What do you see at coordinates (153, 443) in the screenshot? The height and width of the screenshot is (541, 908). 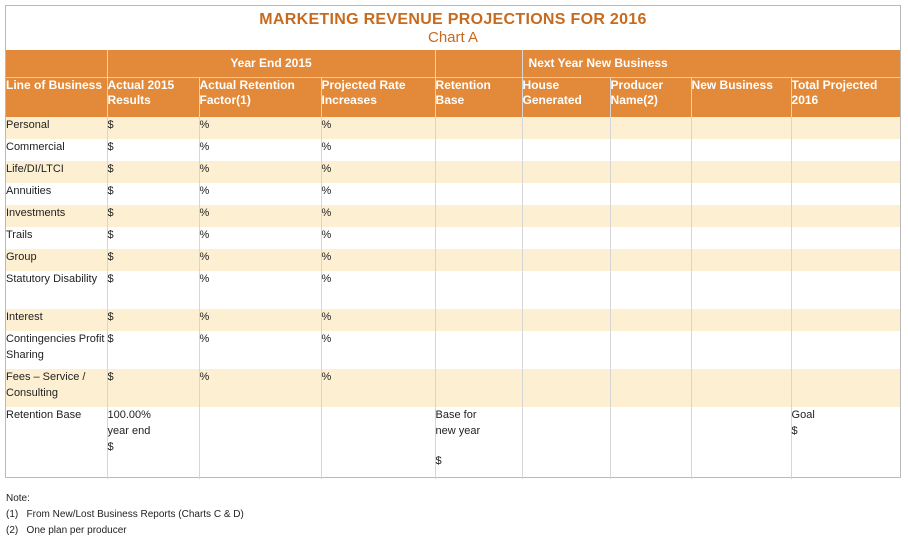 I see `retention-base-actual: 100.00% year end $` at bounding box center [153, 443].